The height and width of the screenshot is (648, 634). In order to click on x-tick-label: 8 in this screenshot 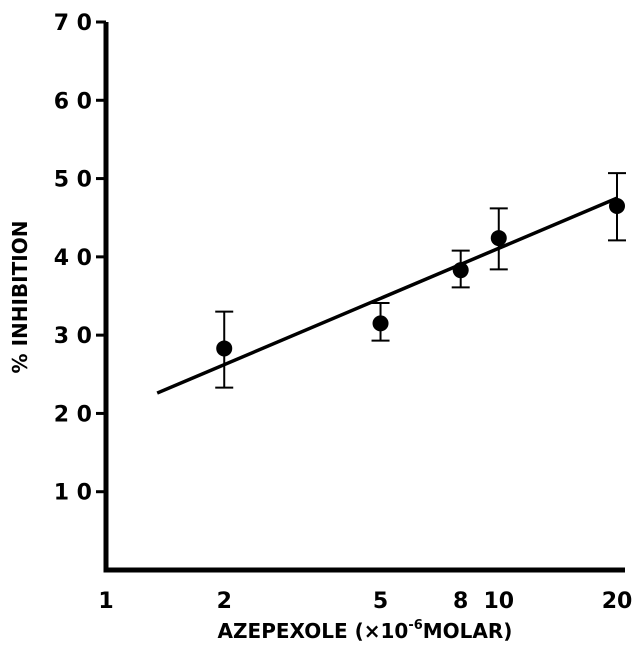, I will do `click(460, 601)`.